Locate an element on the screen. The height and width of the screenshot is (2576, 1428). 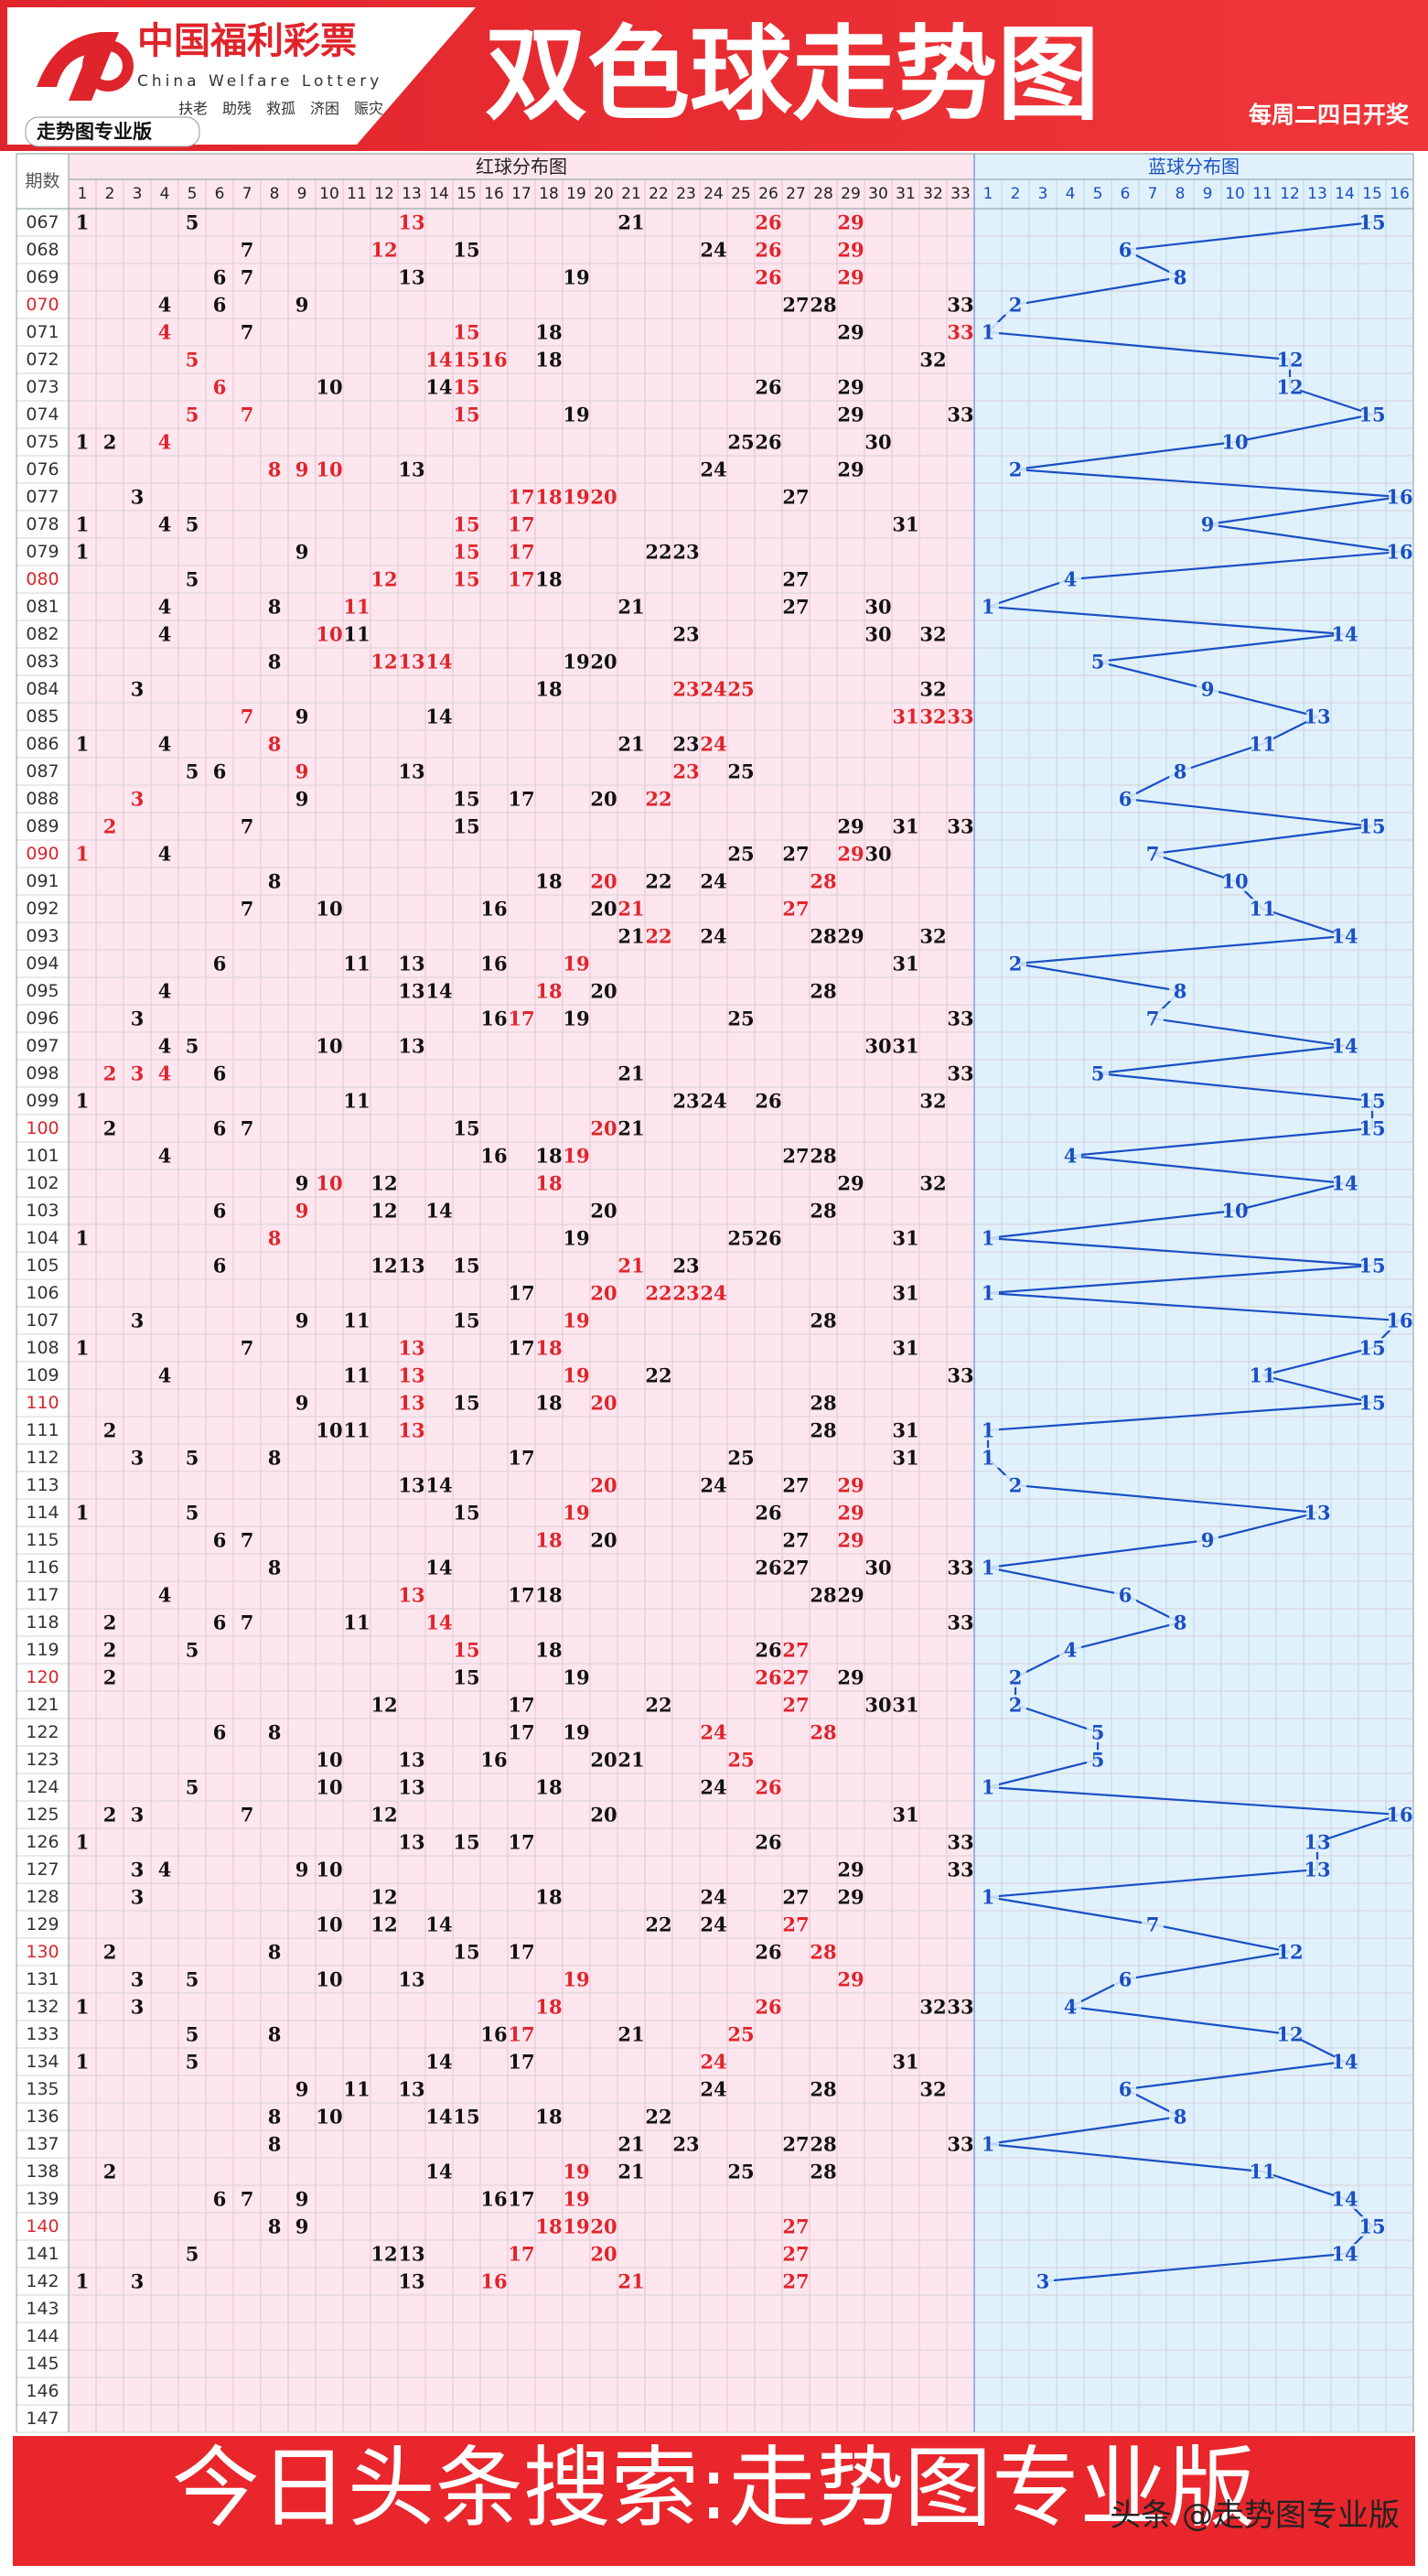
period-label: 140 is located at coordinates (42, 2226).